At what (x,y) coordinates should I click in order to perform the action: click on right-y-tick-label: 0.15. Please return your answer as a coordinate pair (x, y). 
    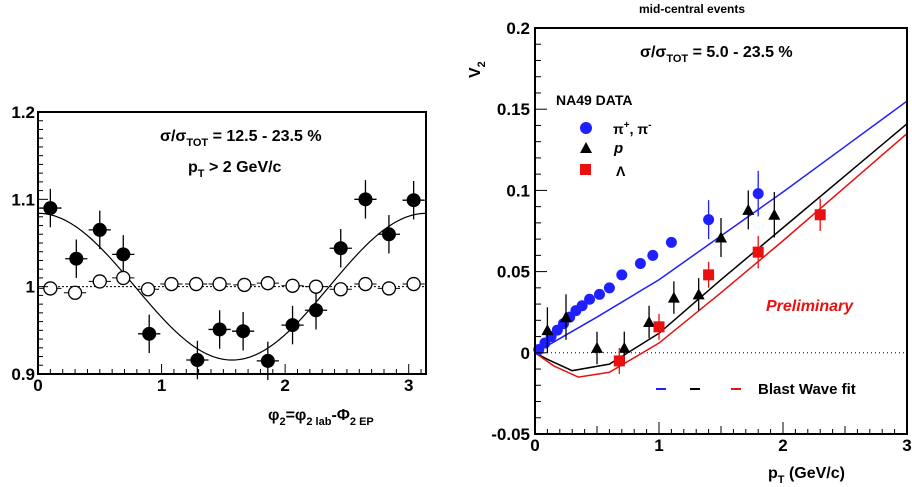
    Looking at the image, I should click on (513, 109).